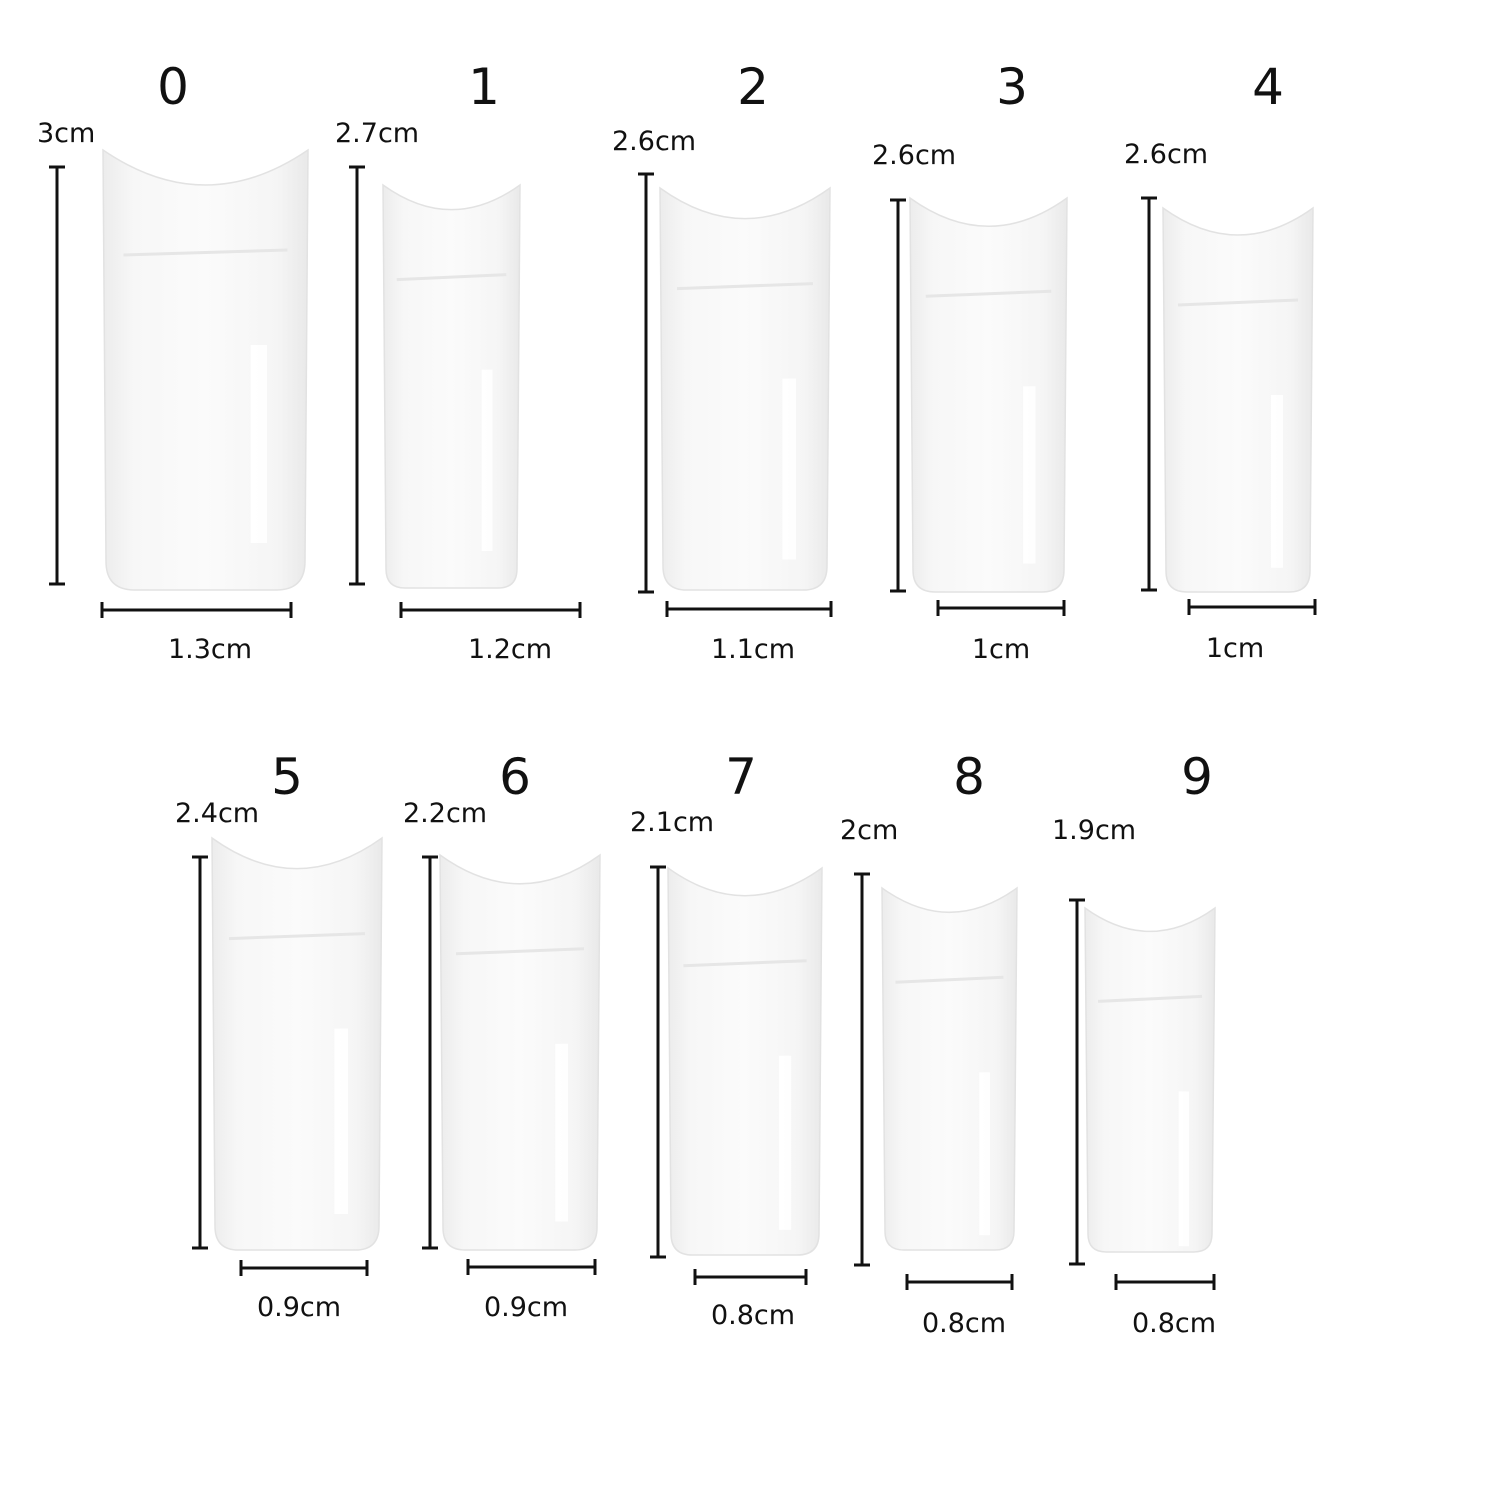 This screenshot has height=1500, width=1500. I want to click on length-label: 2.1cm, so click(672, 822).